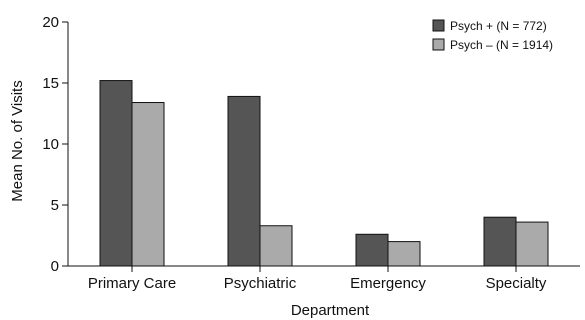 This screenshot has width=585, height=320. I want to click on x-axis-title: Department, so click(330, 310).